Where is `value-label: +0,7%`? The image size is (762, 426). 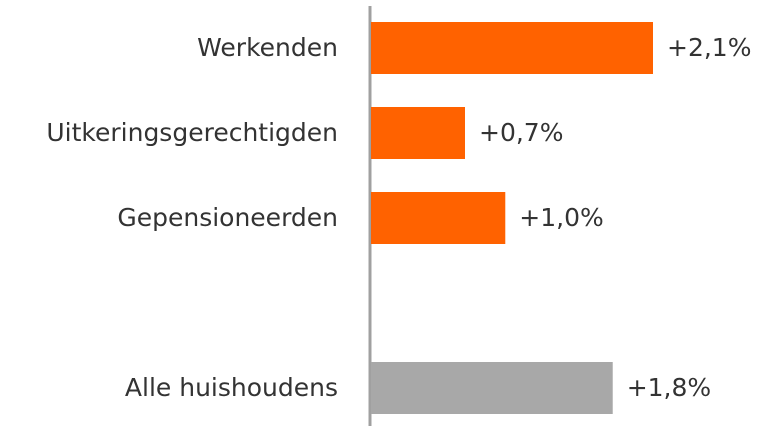
value-label: +0,7% is located at coordinates (521, 132).